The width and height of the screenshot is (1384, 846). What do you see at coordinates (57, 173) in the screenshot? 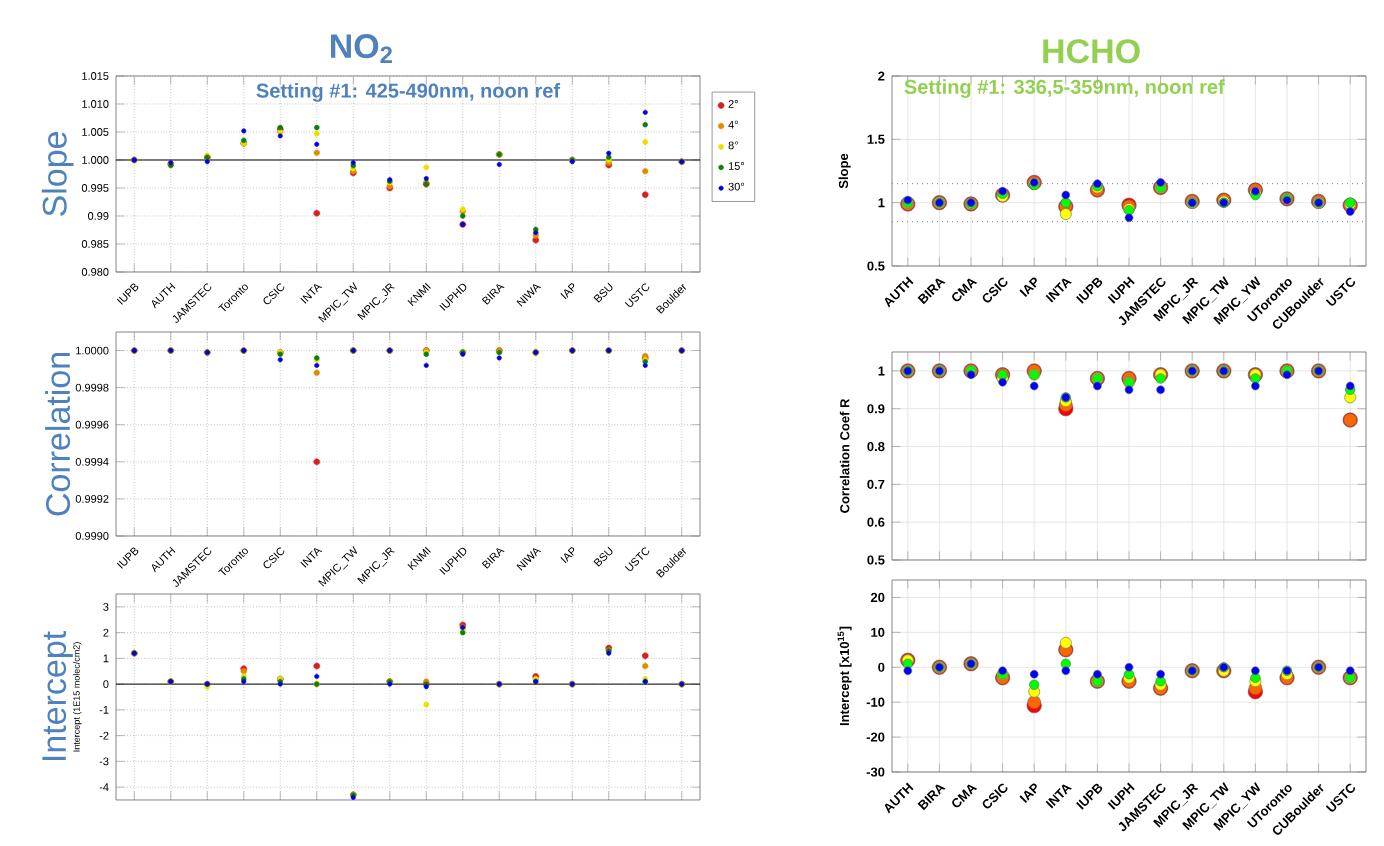
I see `y-axis-title: Slope` at bounding box center [57, 173].